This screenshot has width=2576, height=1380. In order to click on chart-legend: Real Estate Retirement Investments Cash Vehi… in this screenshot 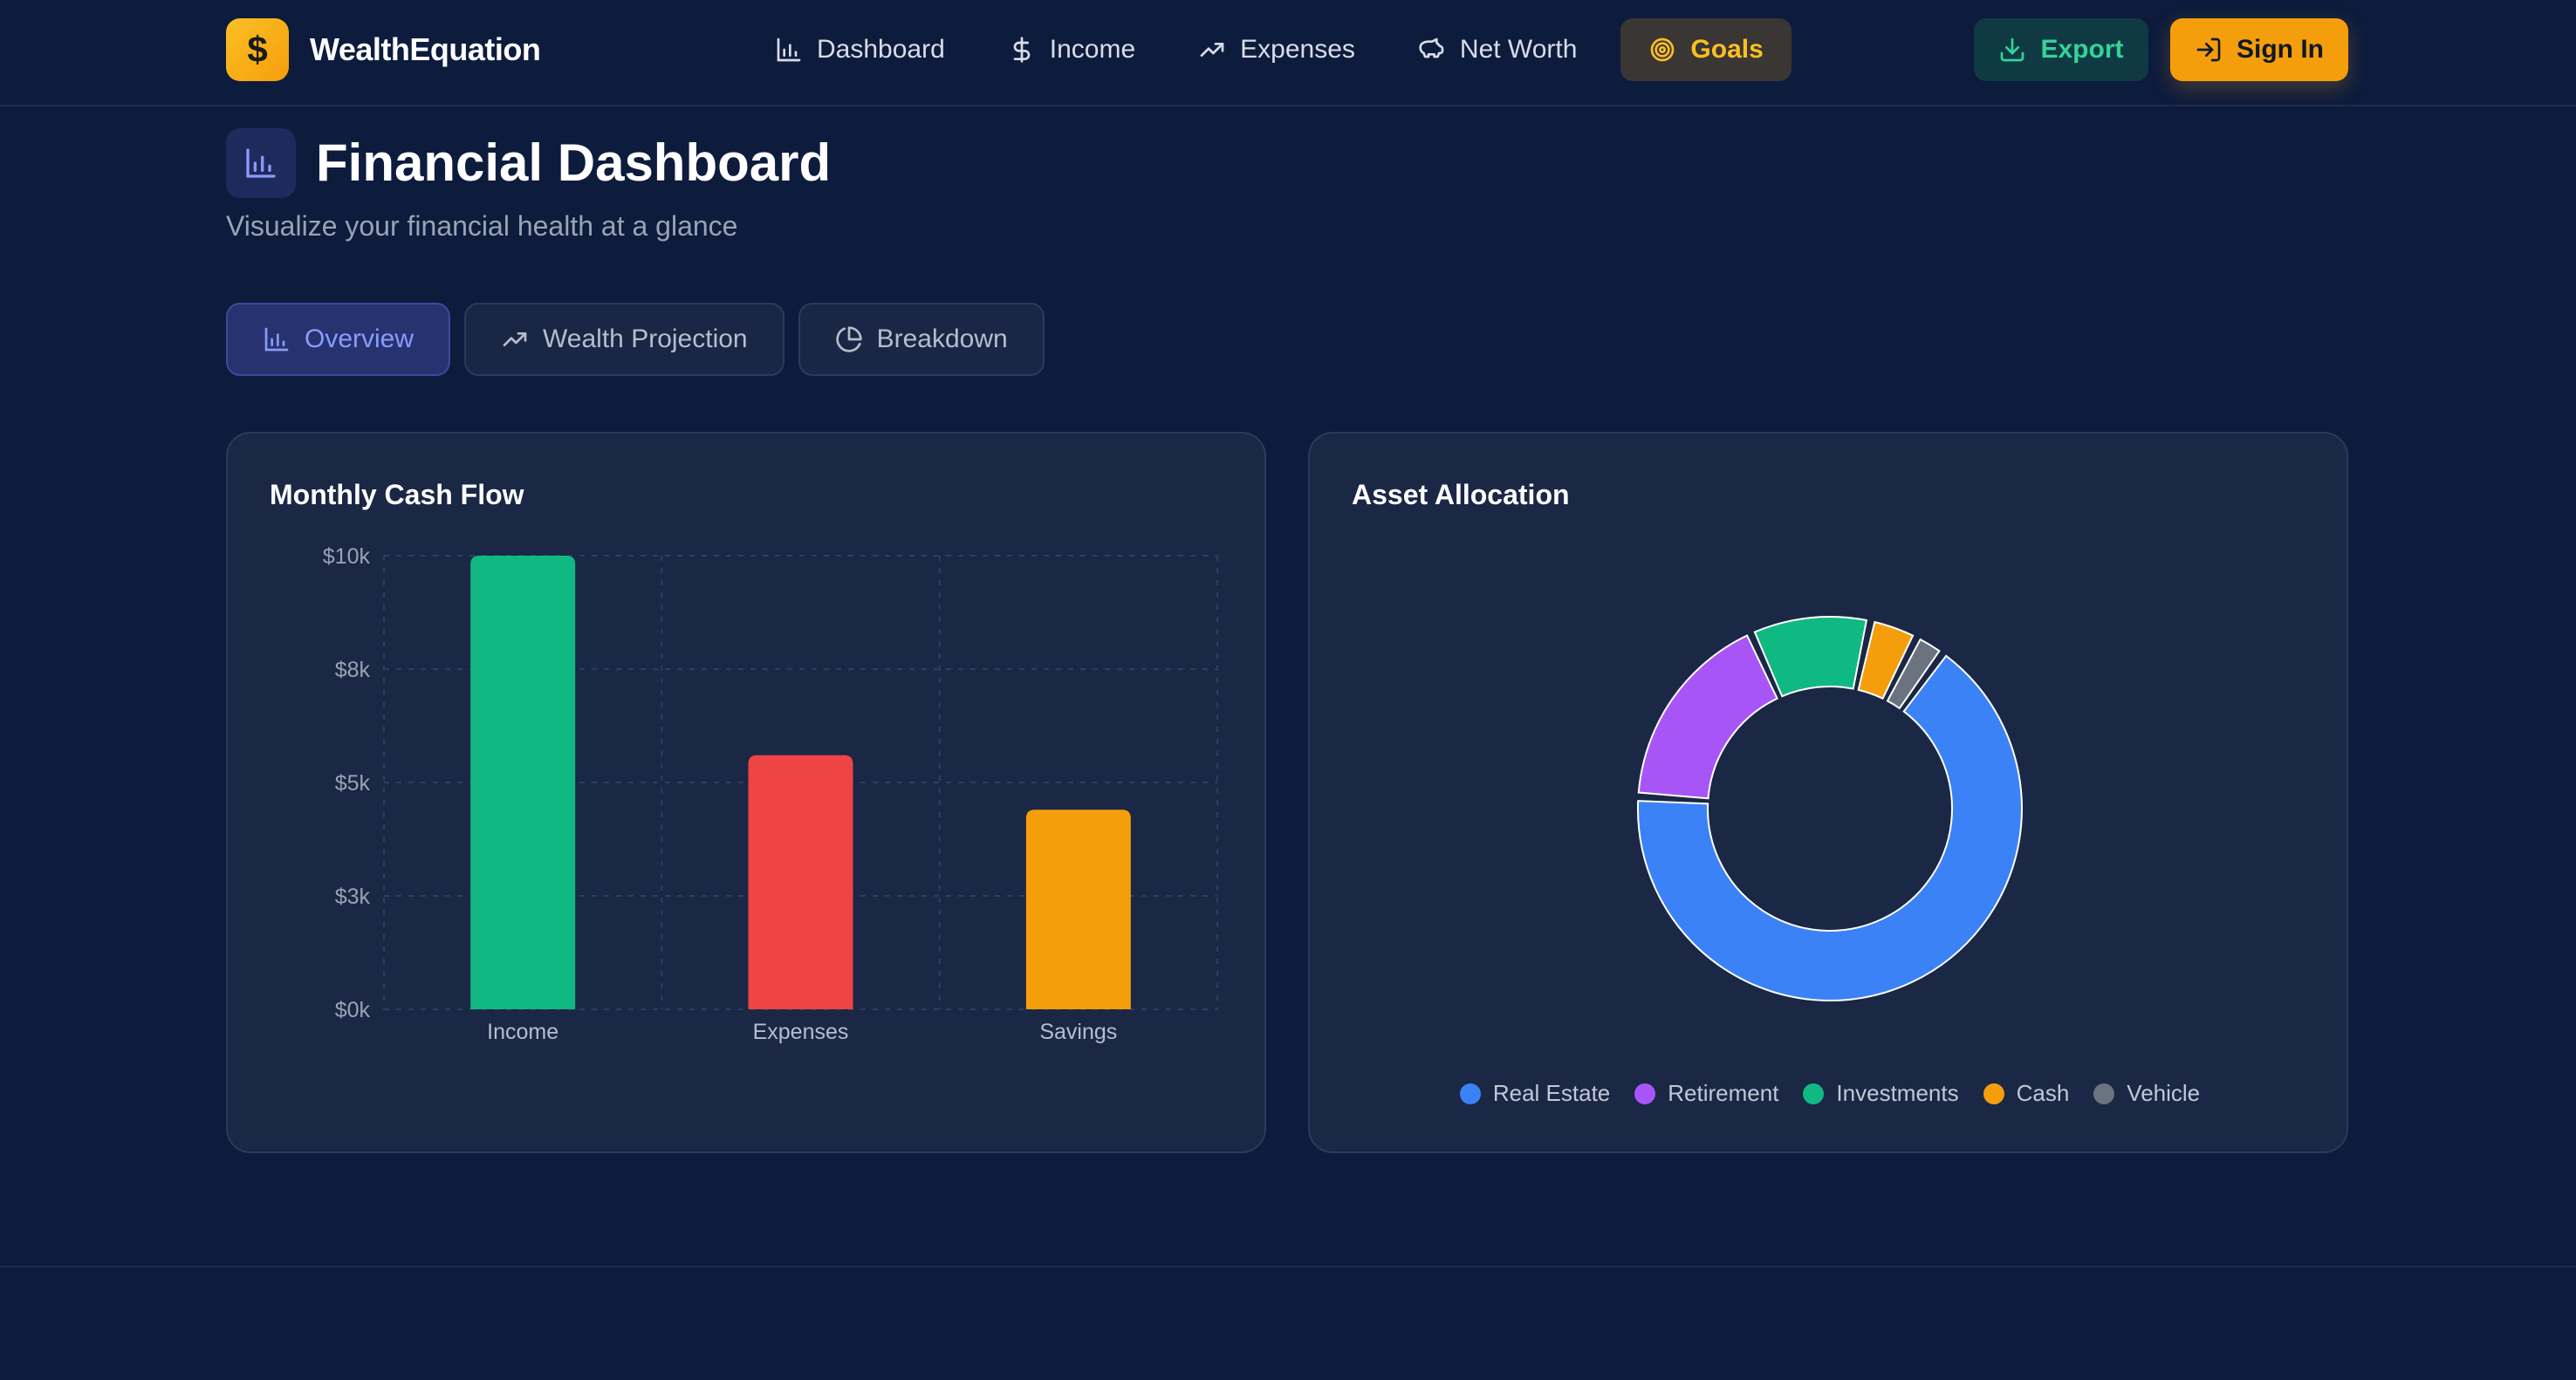, I will do `click(1830, 1093)`.